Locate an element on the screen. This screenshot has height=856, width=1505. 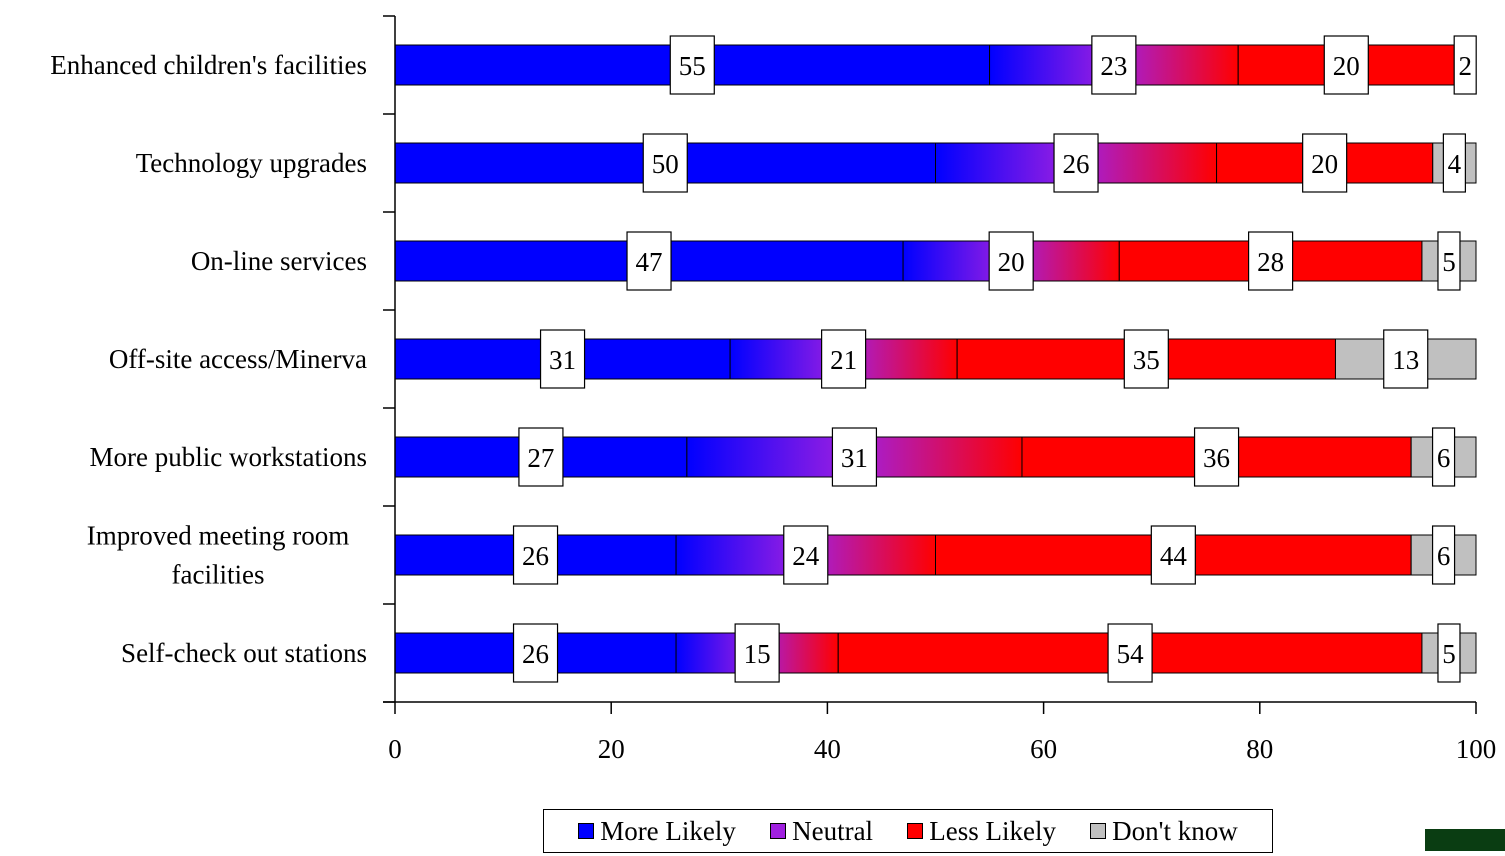
data-label: 21 is located at coordinates (843, 360).